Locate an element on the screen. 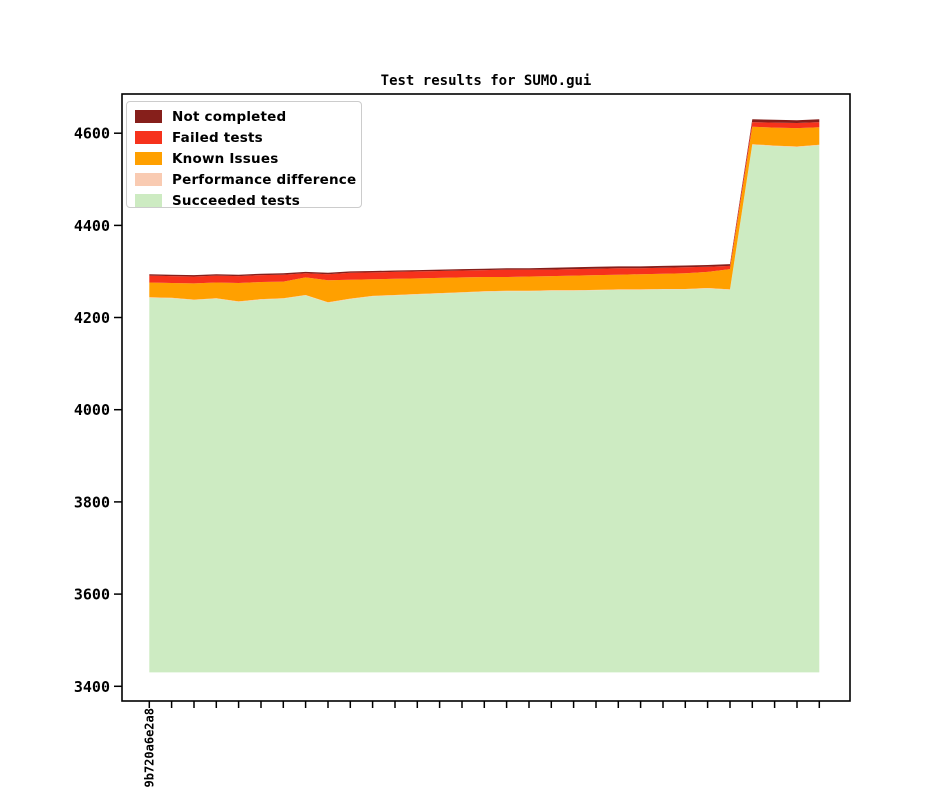 Image resolution: width=944 pixels, height=787 pixels. legend-entry-known-issues: Known Issues is located at coordinates (244, 158).